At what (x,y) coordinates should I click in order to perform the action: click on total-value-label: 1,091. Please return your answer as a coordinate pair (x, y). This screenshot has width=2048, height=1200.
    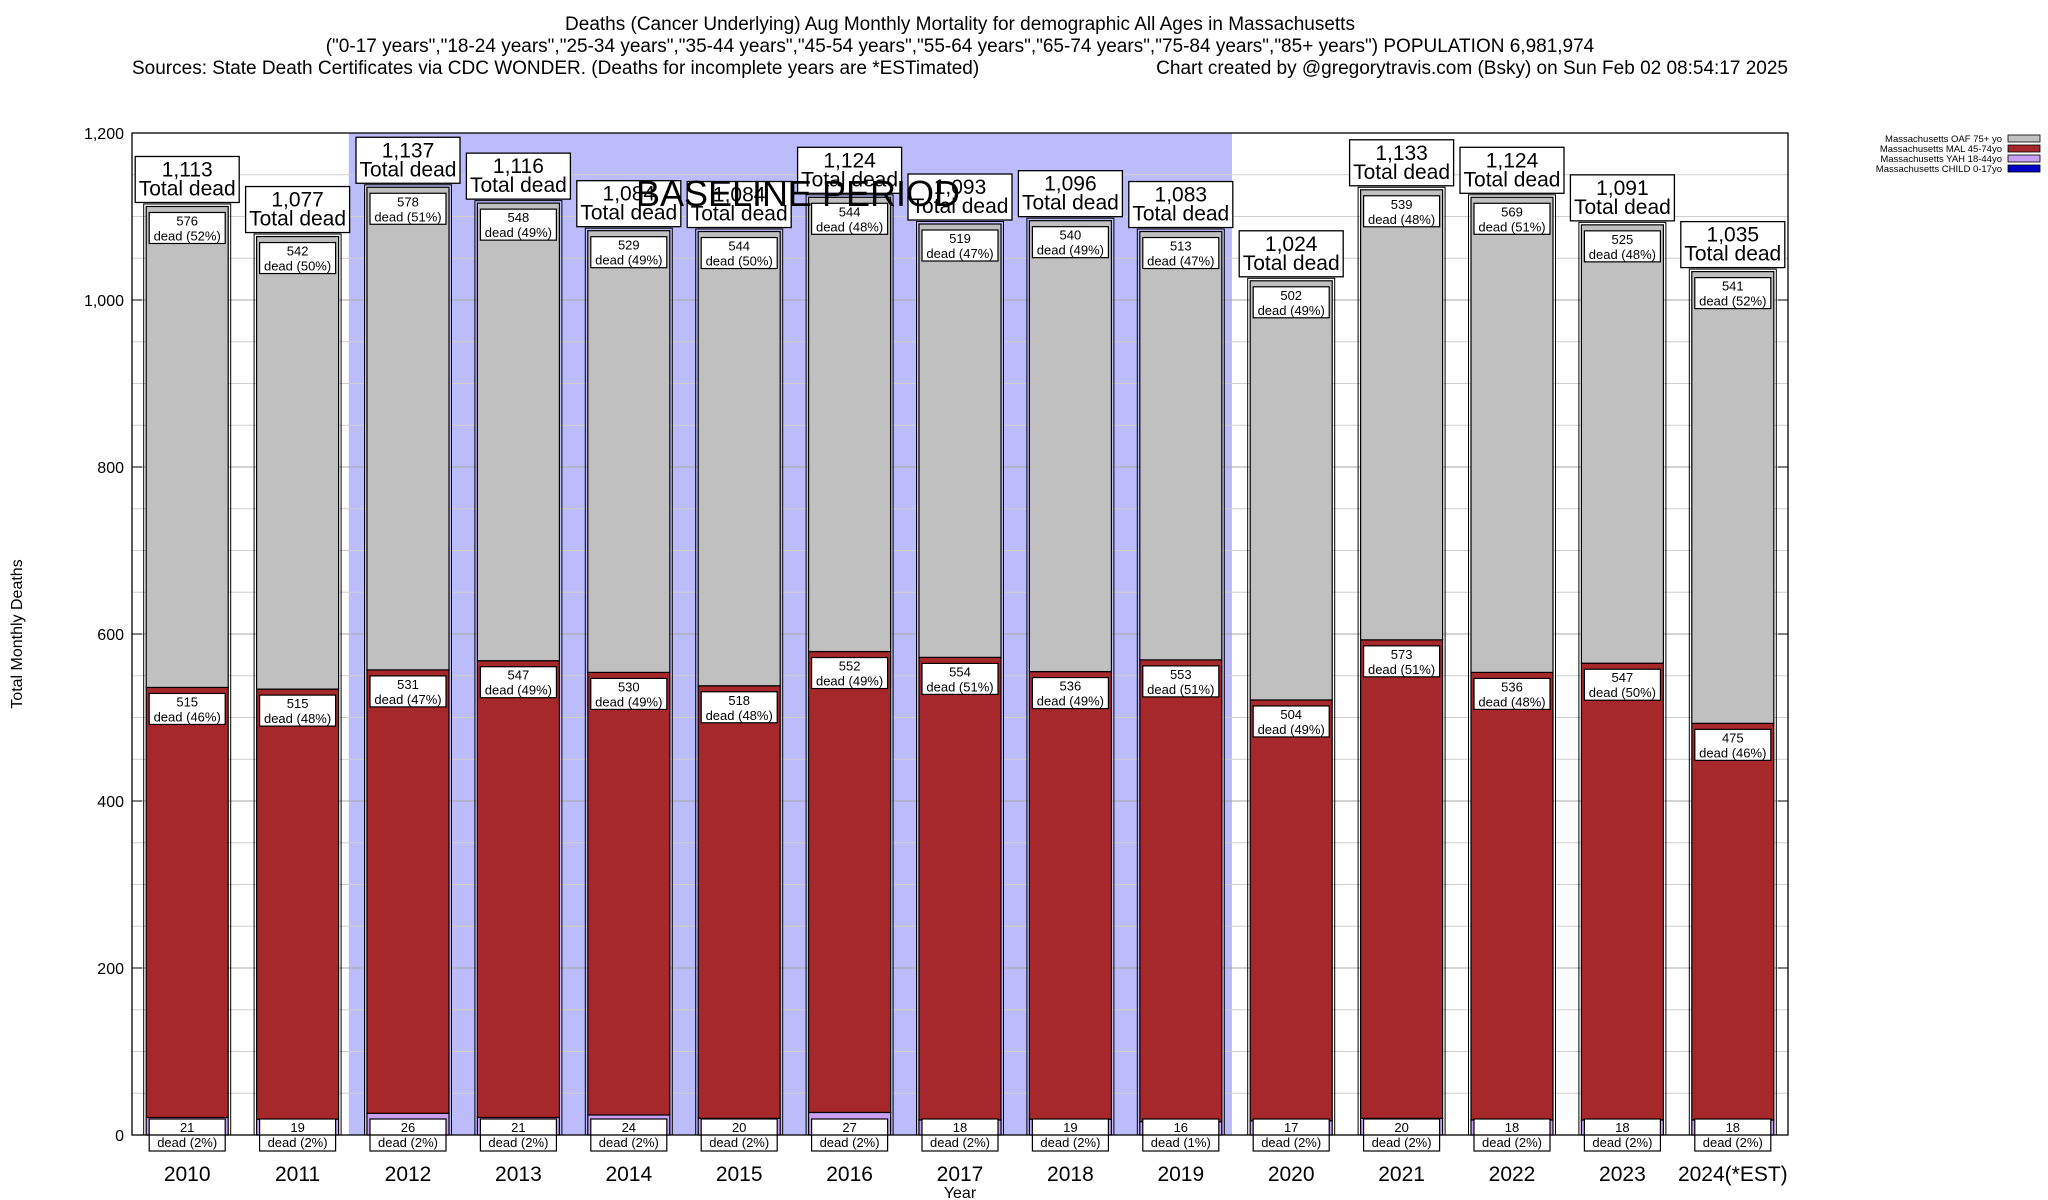
    Looking at the image, I should click on (1622, 188).